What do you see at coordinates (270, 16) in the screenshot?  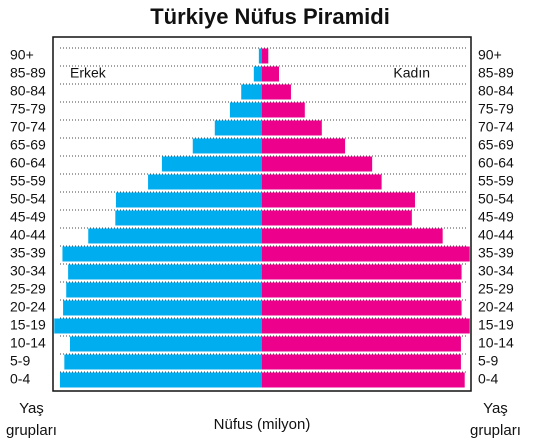 I see `chart-title: Türkiye Nüfus Piramidi` at bounding box center [270, 16].